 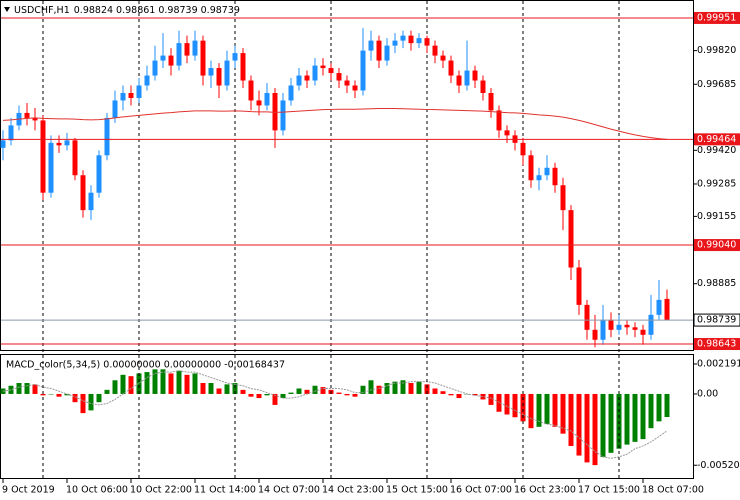 What do you see at coordinates (417, 490) in the screenshot?
I see `x-tick-label: 15 Oct 15:00` at bounding box center [417, 490].